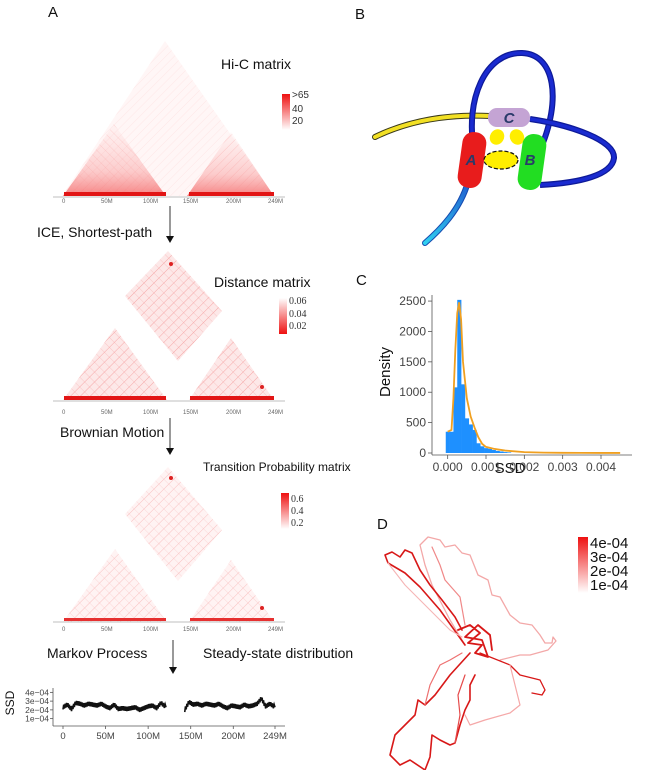  Describe the element at coordinates (64, 413) in the screenshot. I see `distance-xtick: 0` at that location.